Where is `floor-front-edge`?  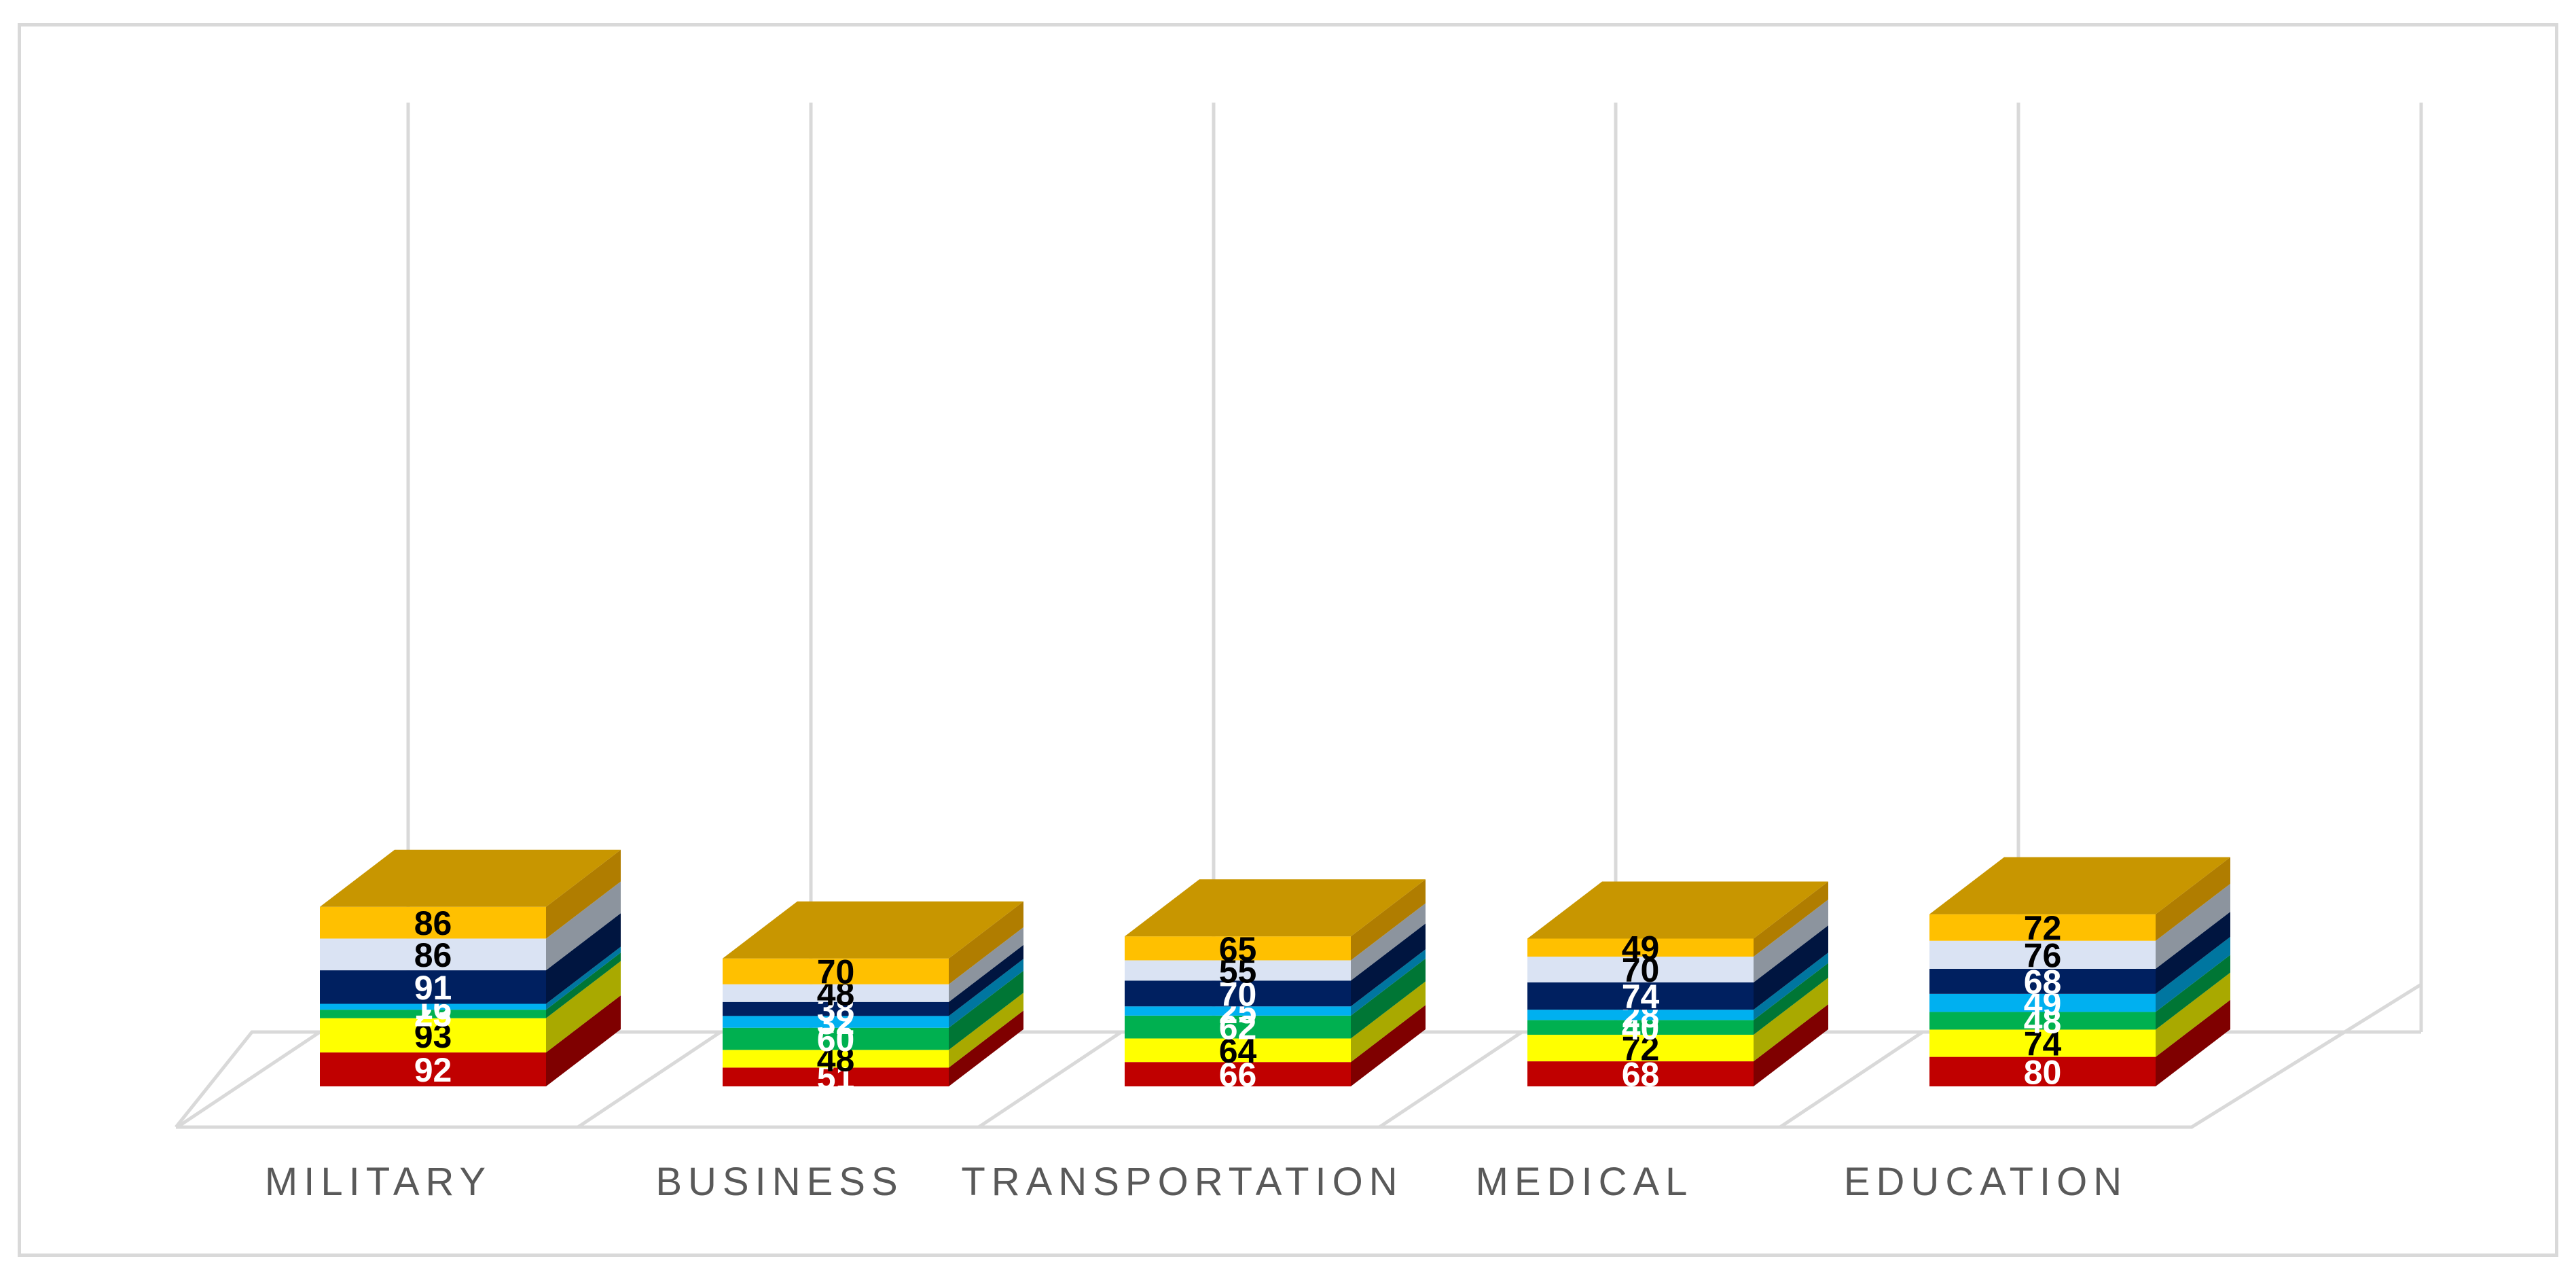 floor-front-edge is located at coordinates (1299, 1055).